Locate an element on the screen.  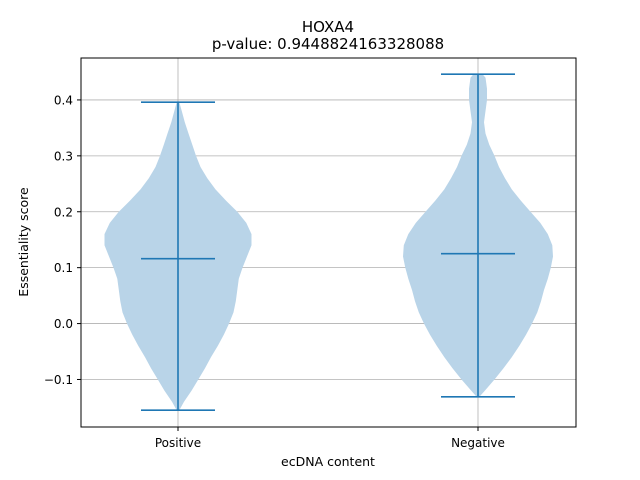
y-tick-label: 0.1 is located at coordinates (63, 268).